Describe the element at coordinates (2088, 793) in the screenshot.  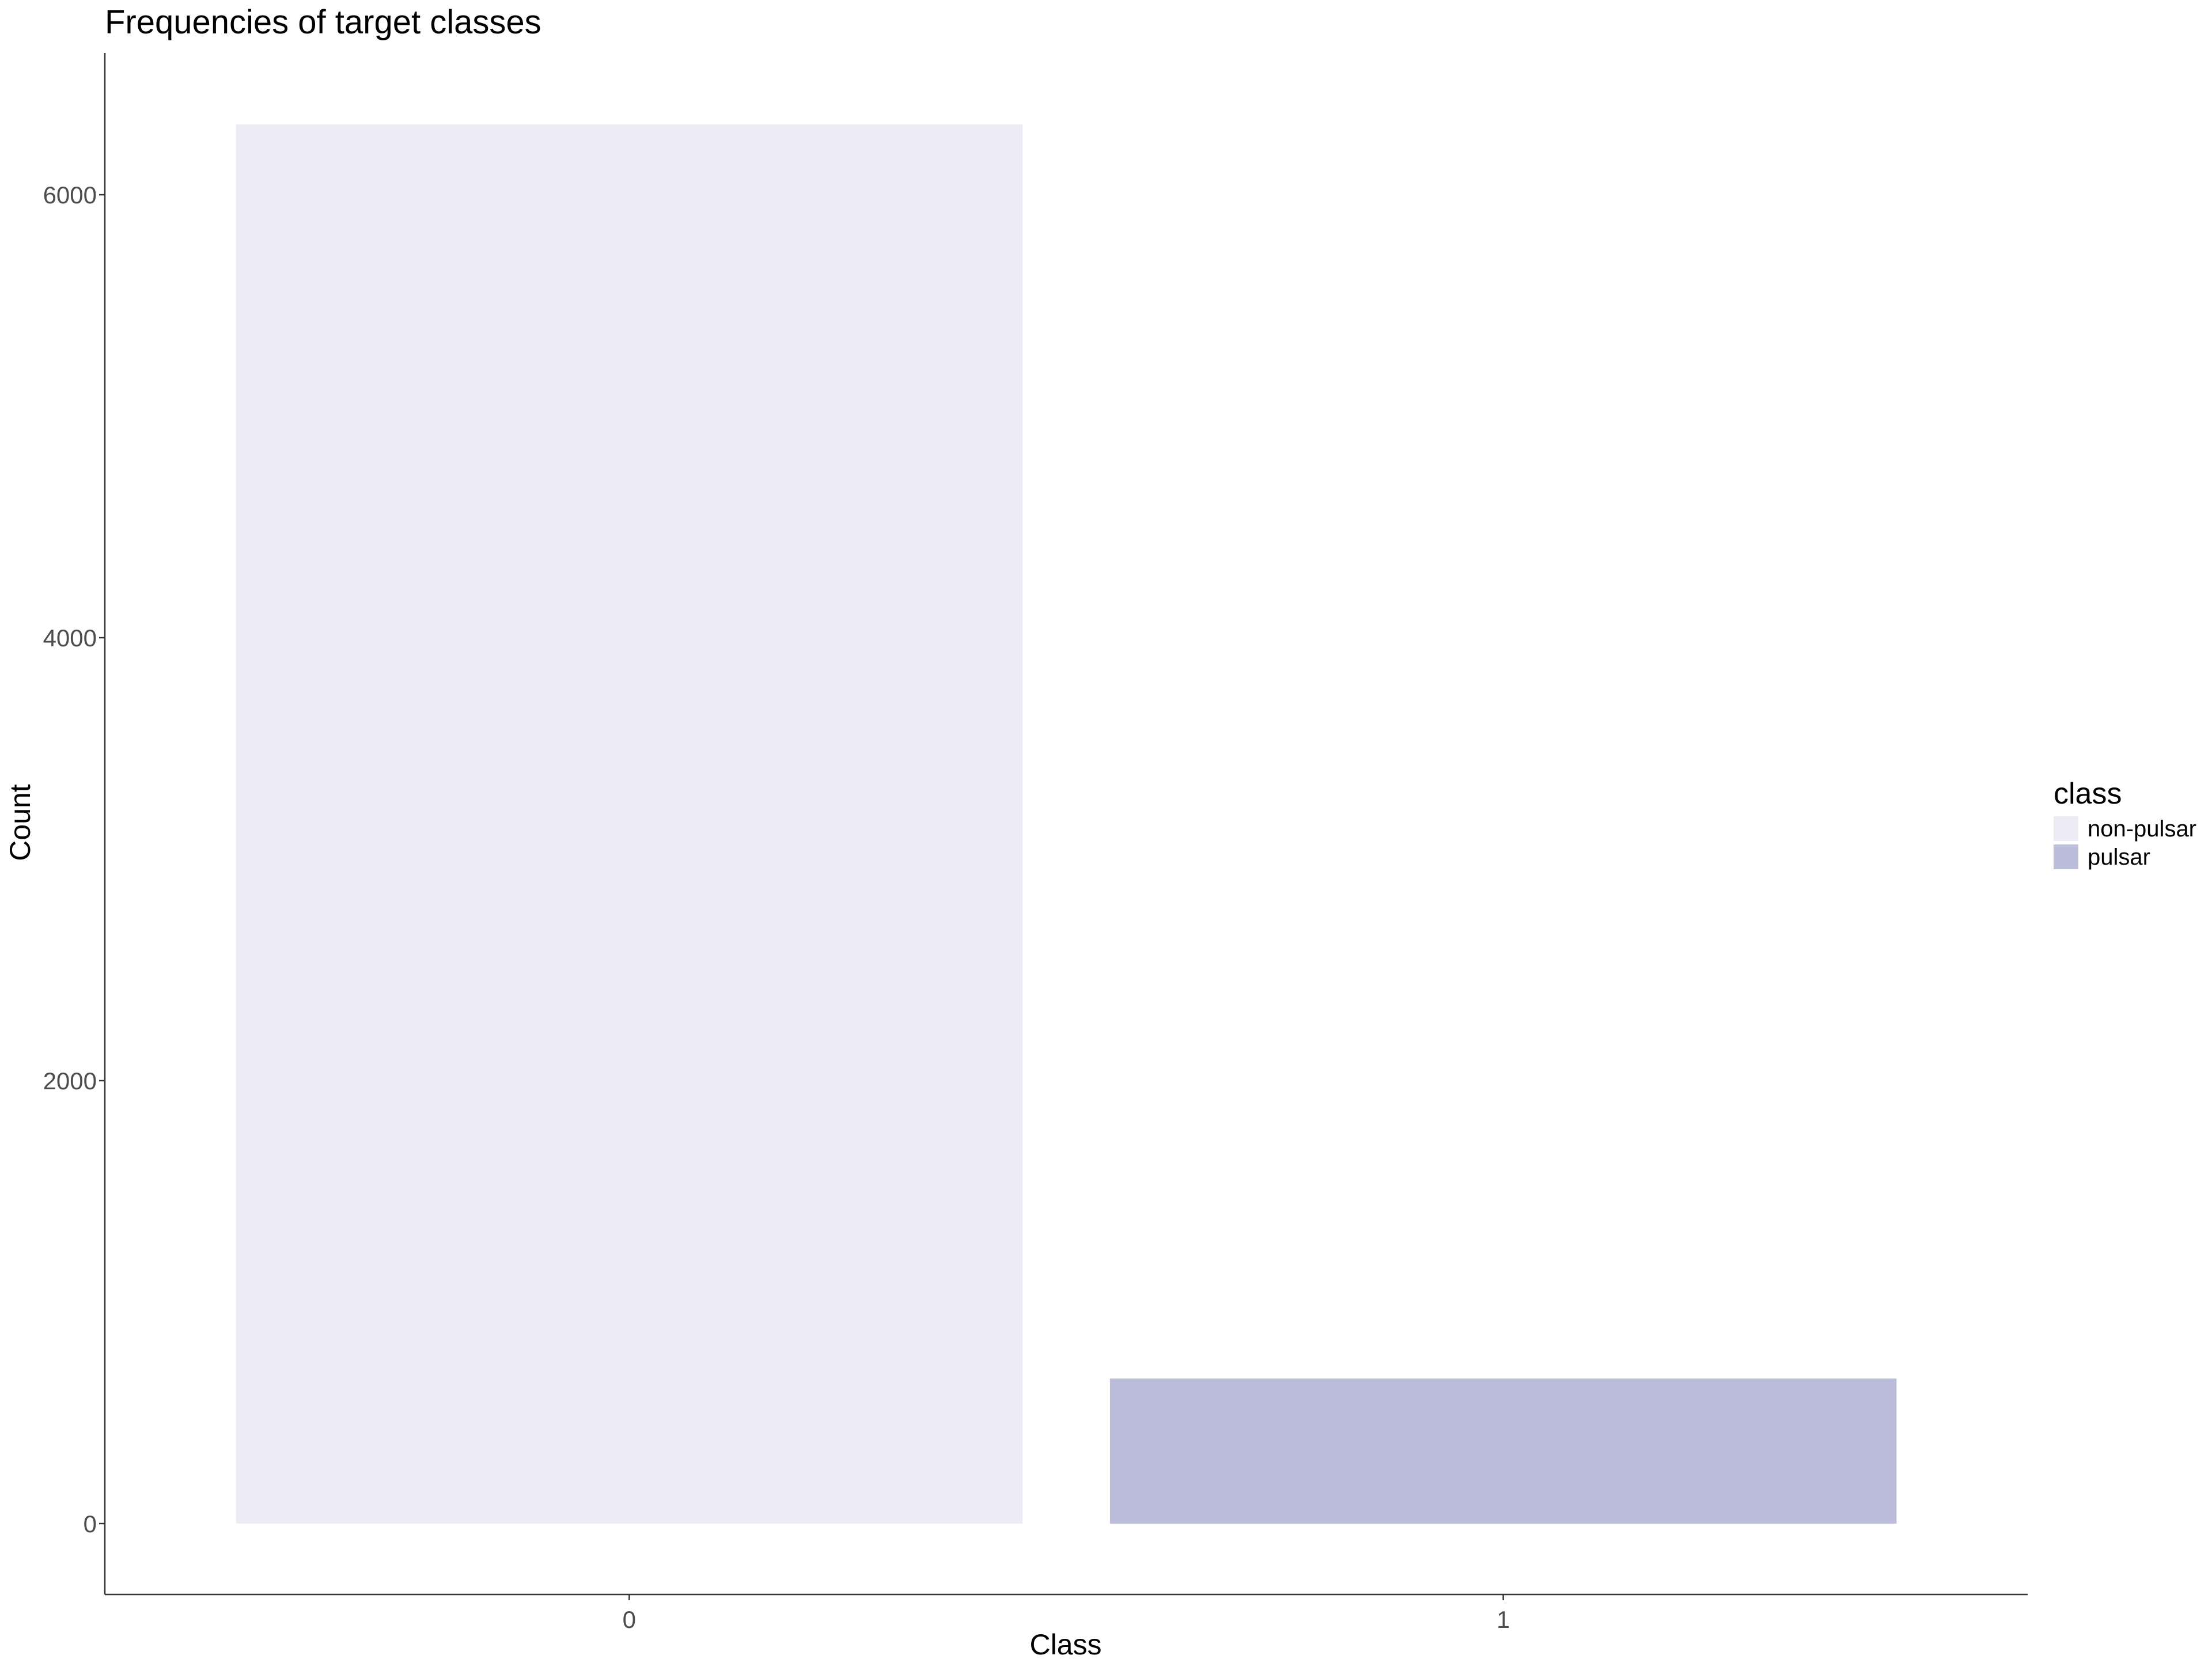
I see `legend-title: class` at that location.